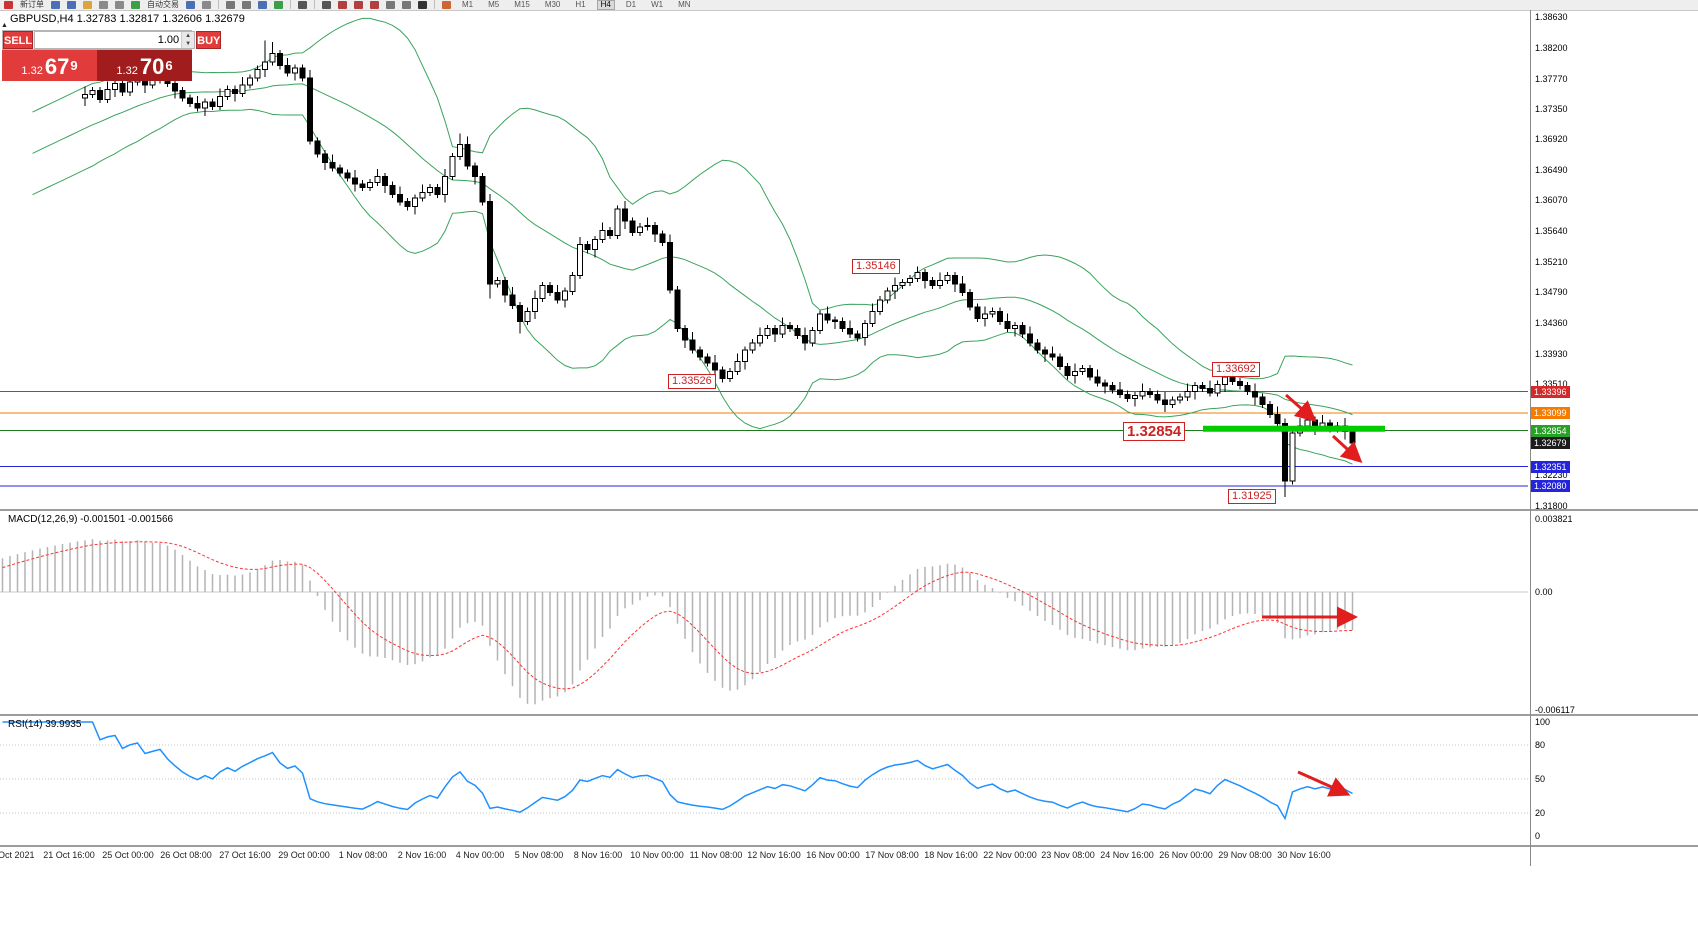 This screenshot has height=938, width=1698. What do you see at coordinates (684, 4) in the screenshot?
I see `timeframe-button-mn: MN` at bounding box center [684, 4].